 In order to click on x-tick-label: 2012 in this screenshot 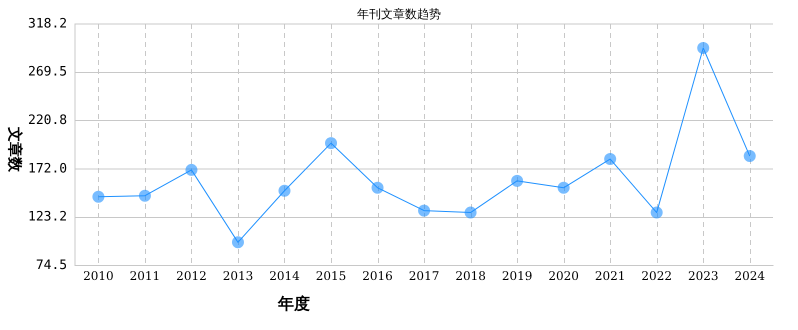, I will do `click(191, 275)`.